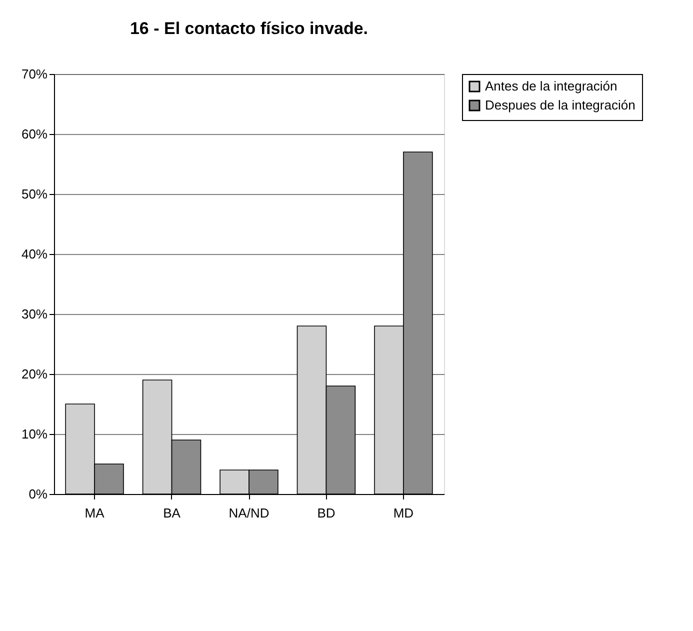 The height and width of the screenshot is (631, 693). I want to click on x-tick-label: NA/ND, so click(249, 513).